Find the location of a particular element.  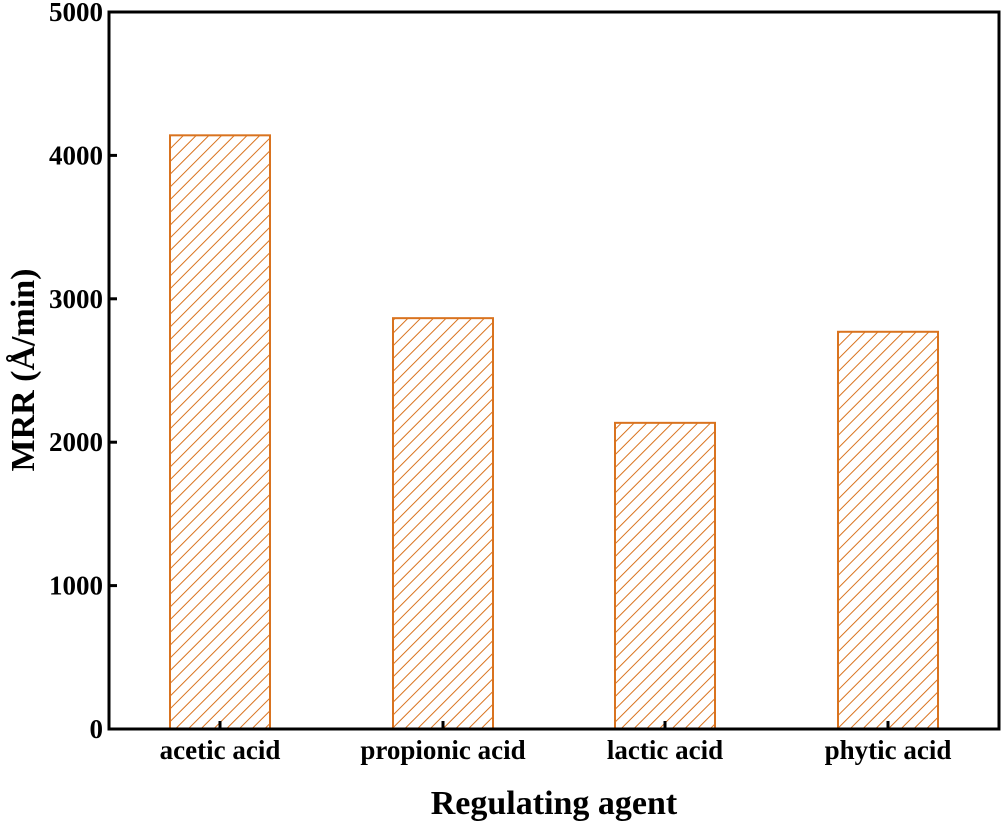

x-tick-label: acetic acid is located at coordinates (220, 750).